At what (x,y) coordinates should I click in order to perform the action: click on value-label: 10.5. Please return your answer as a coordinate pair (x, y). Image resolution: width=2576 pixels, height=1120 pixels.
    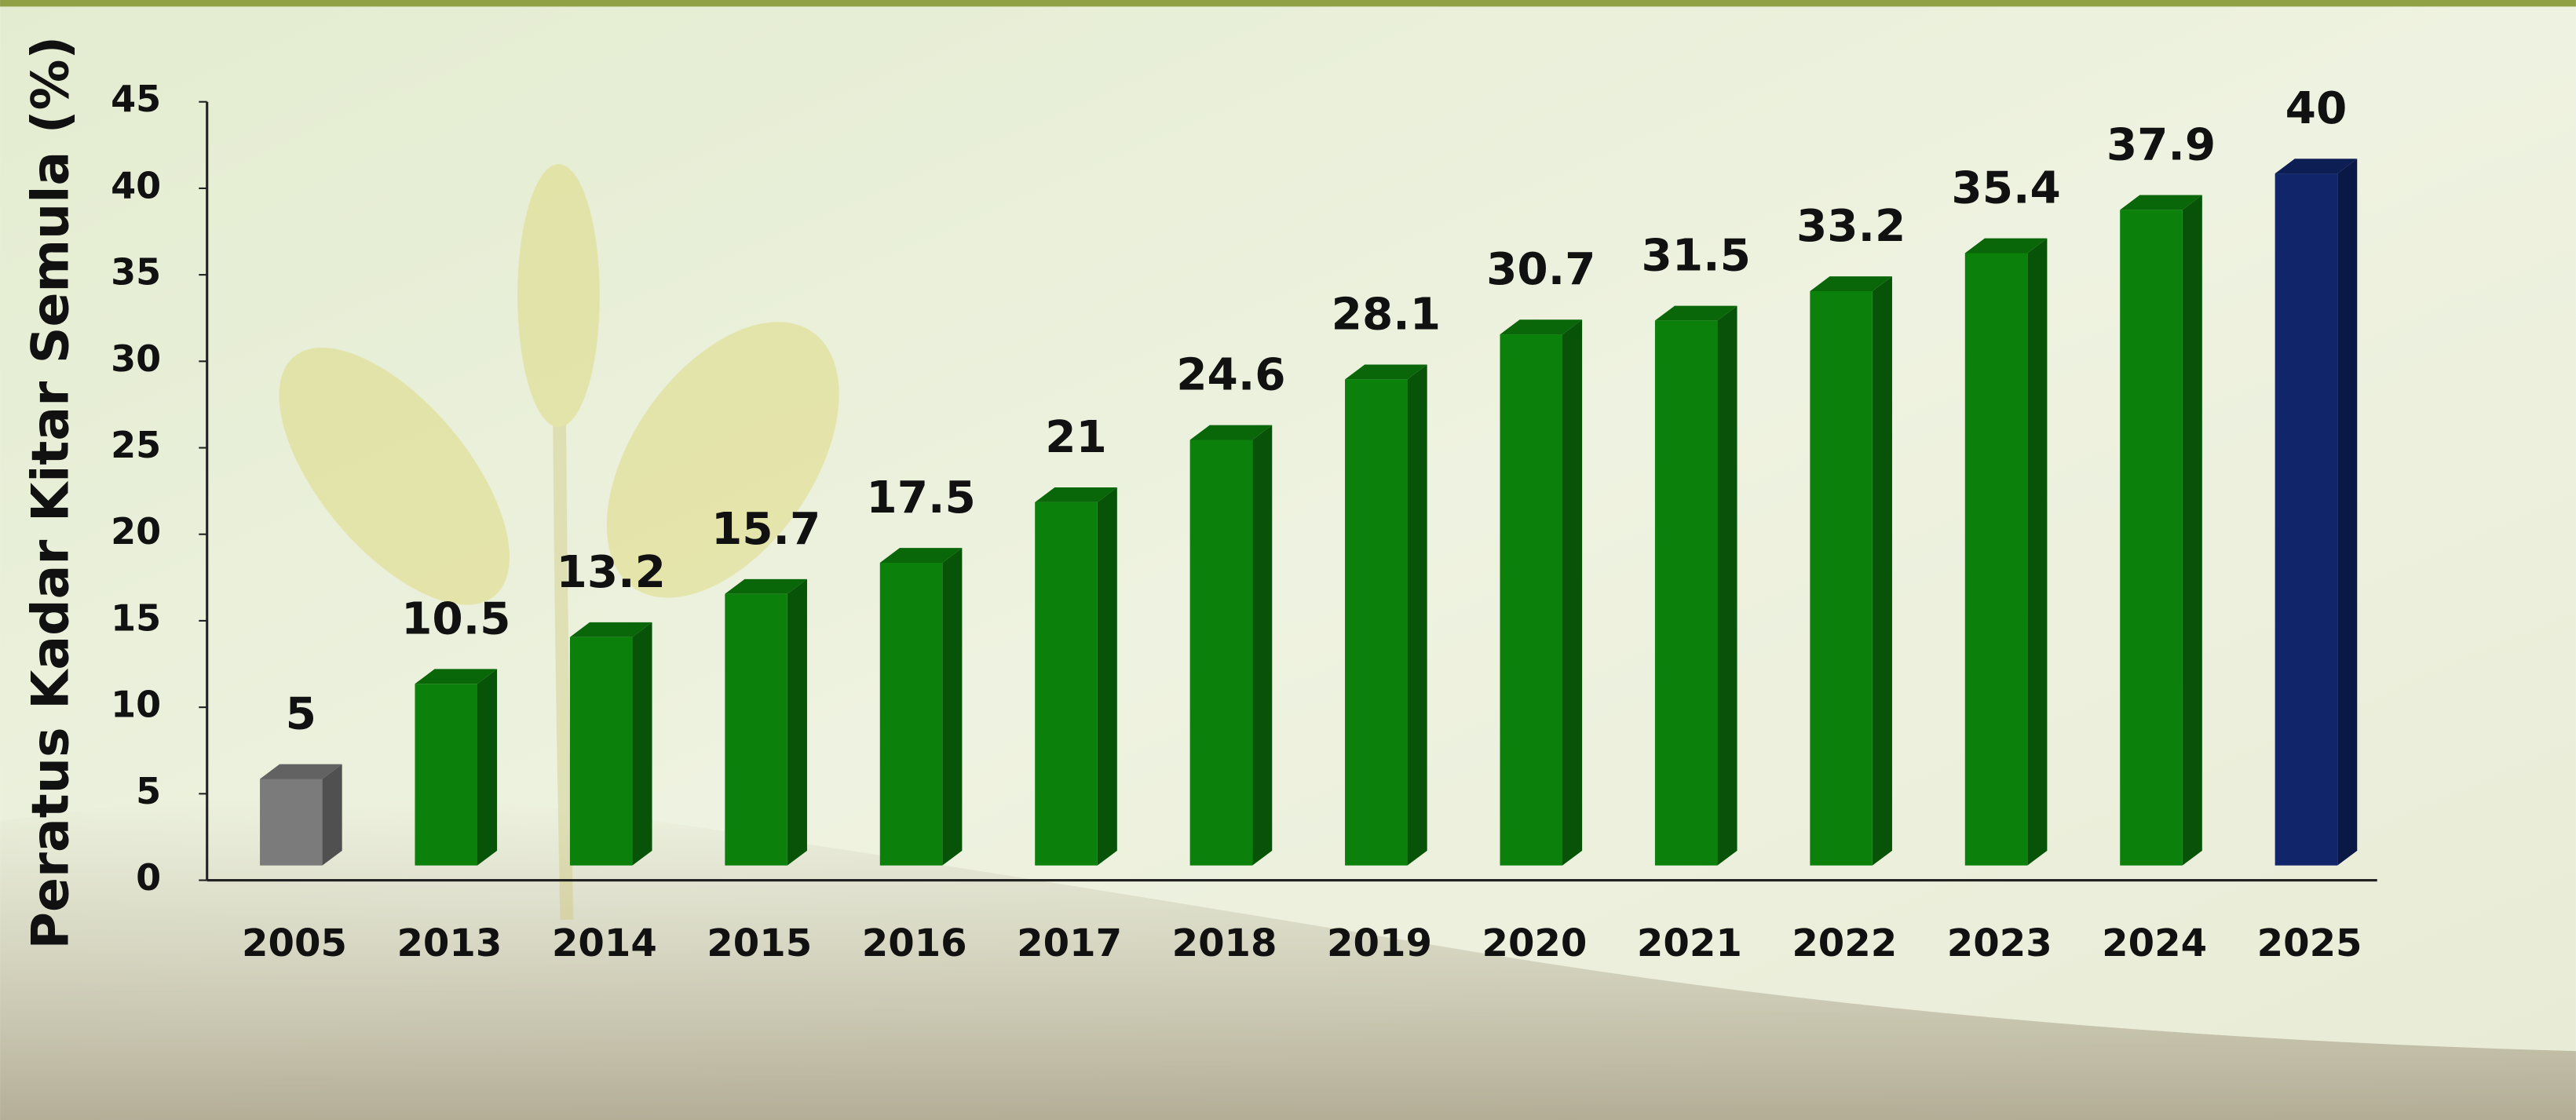
    Looking at the image, I should click on (455, 618).